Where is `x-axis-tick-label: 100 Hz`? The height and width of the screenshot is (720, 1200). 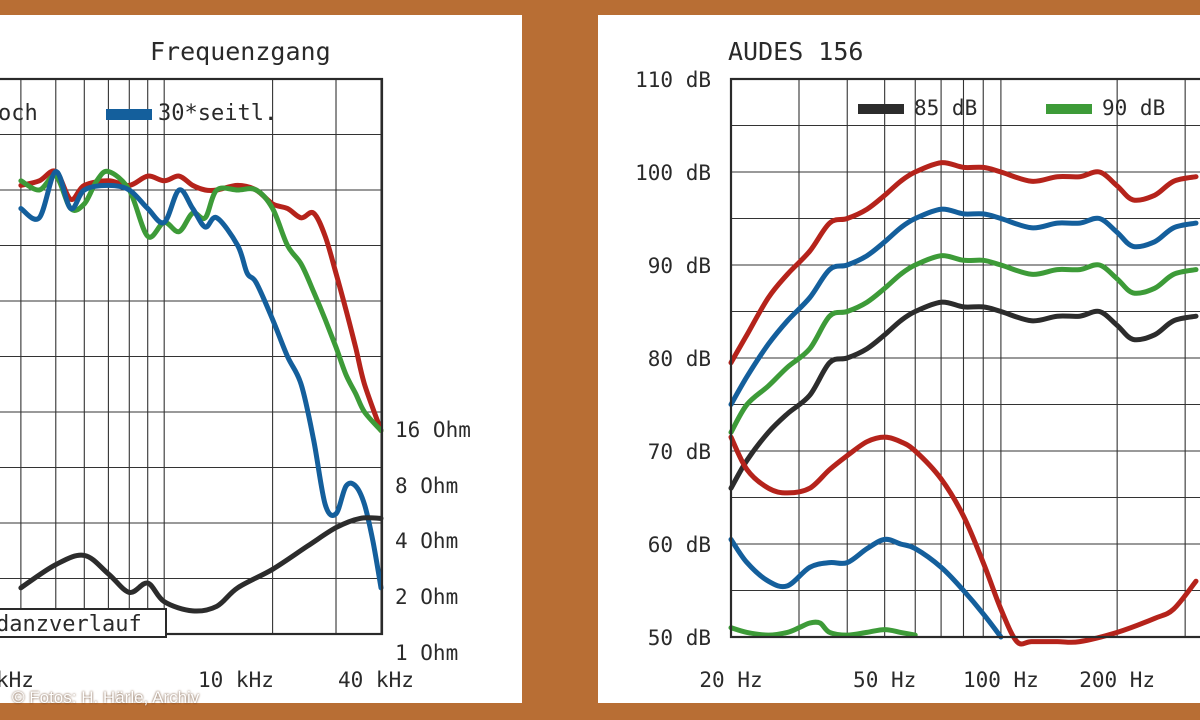
x-axis-tick-label: 100 Hz is located at coordinates (1001, 680).